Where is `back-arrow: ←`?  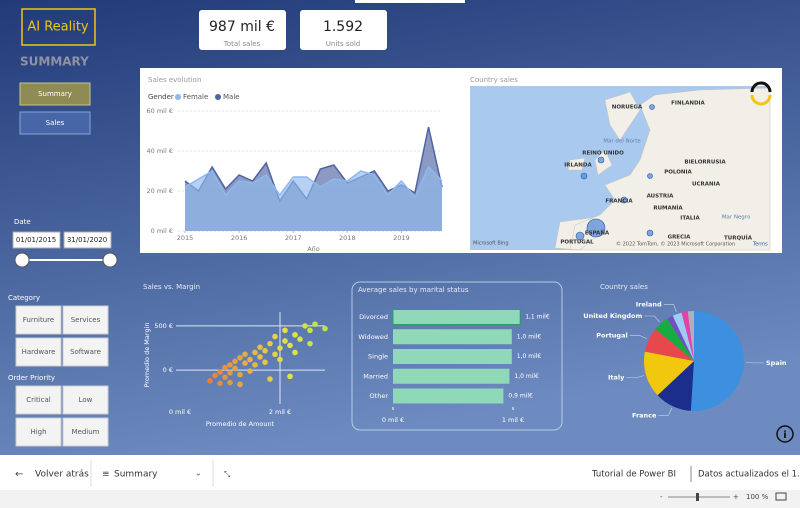 back-arrow: ← is located at coordinates (19, 474).